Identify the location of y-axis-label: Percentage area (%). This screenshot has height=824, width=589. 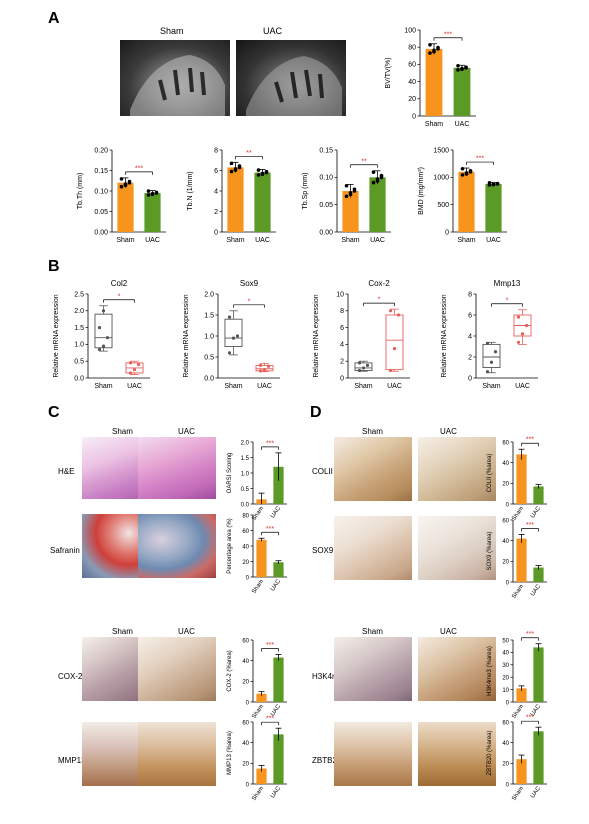
(230, 545).